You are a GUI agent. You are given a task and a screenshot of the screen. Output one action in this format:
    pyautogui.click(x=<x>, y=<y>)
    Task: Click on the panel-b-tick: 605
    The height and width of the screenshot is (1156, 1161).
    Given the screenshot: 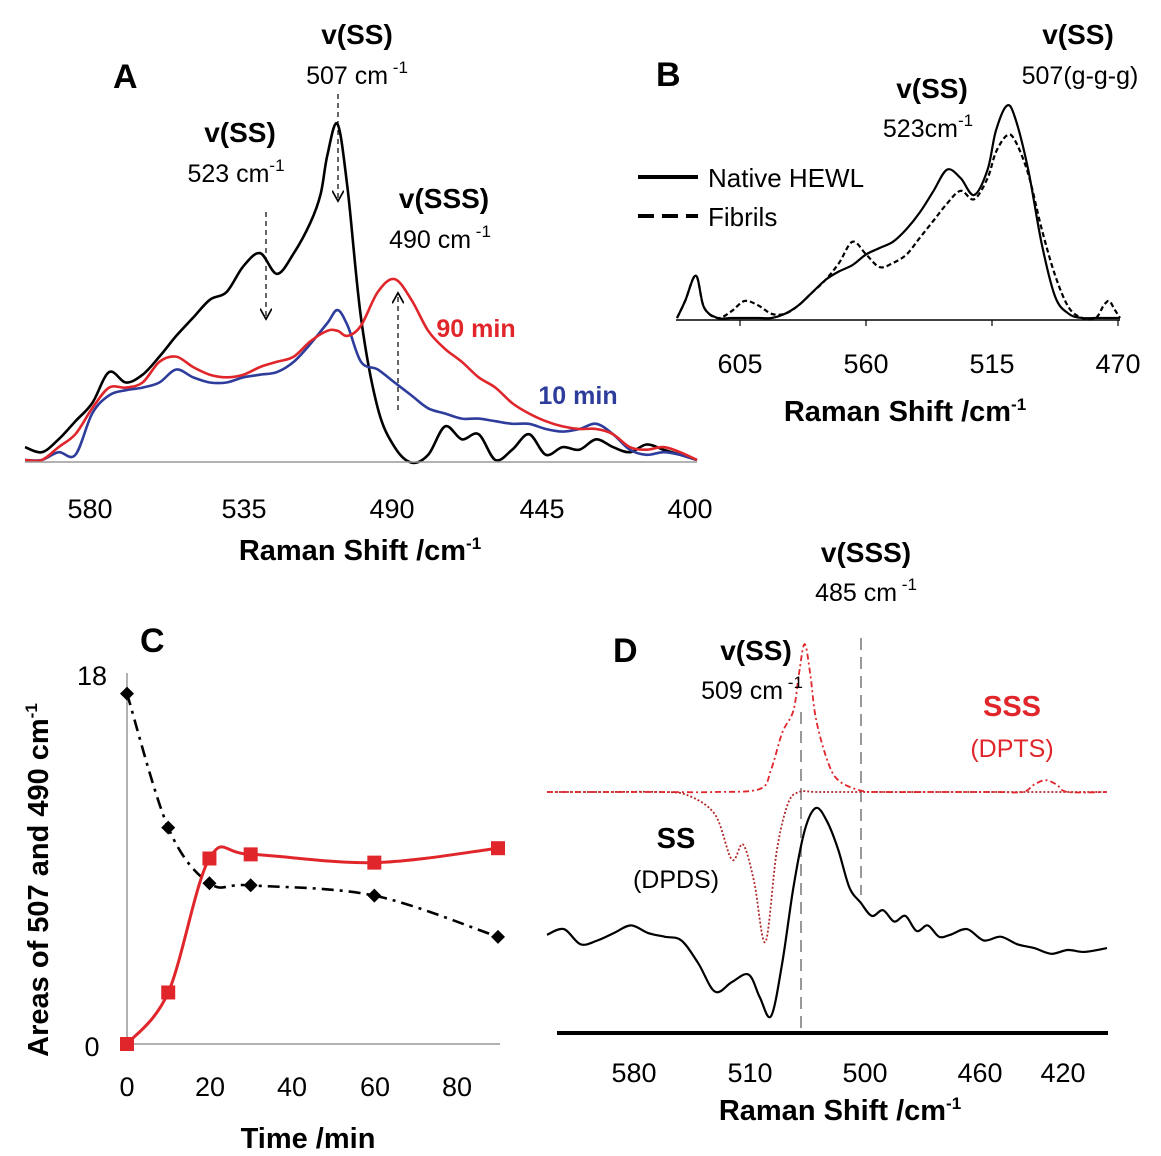 What is the action you would take?
    pyautogui.click(x=739, y=364)
    